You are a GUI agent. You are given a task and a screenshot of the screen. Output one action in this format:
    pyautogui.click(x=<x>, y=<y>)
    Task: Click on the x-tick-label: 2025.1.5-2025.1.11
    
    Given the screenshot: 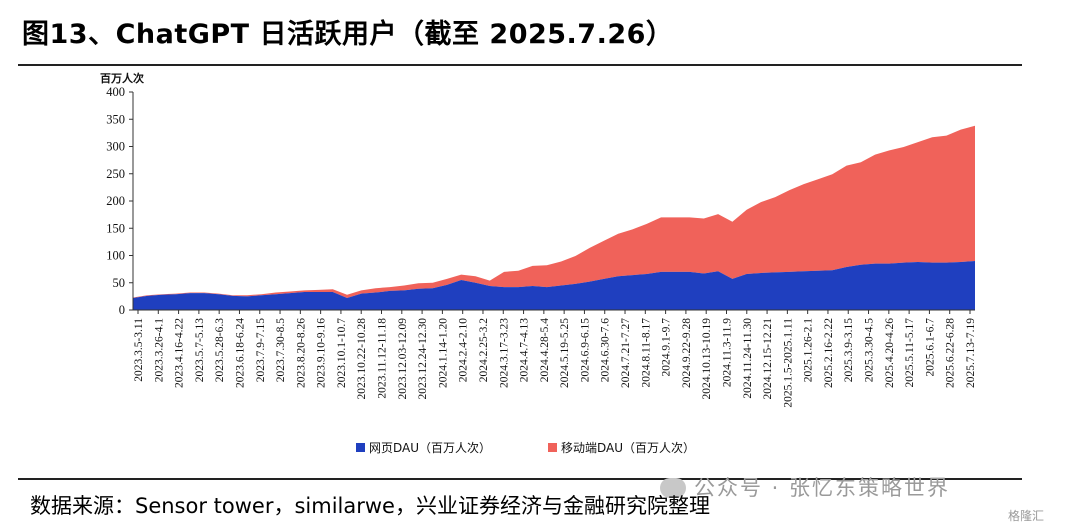 What is the action you would take?
    pyautogui.click(x=788, y=363)
    